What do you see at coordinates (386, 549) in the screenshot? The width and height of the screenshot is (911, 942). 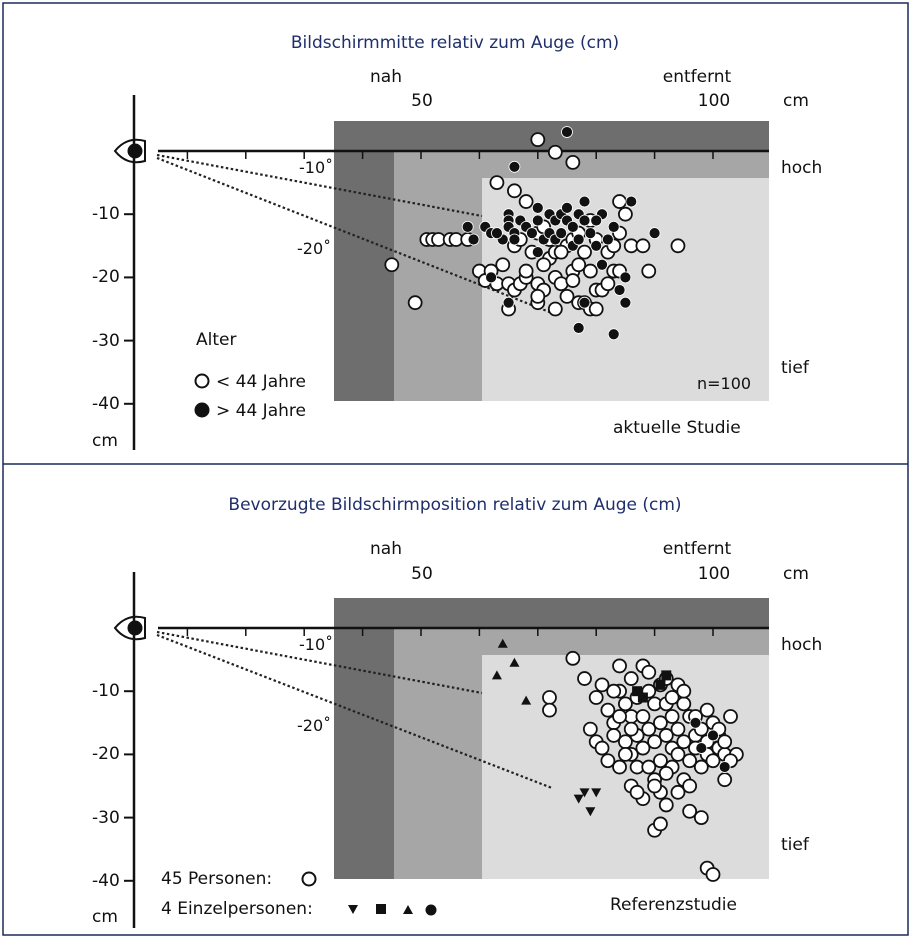 I see `x-label-near: nah` at bounding box center [386, 549].